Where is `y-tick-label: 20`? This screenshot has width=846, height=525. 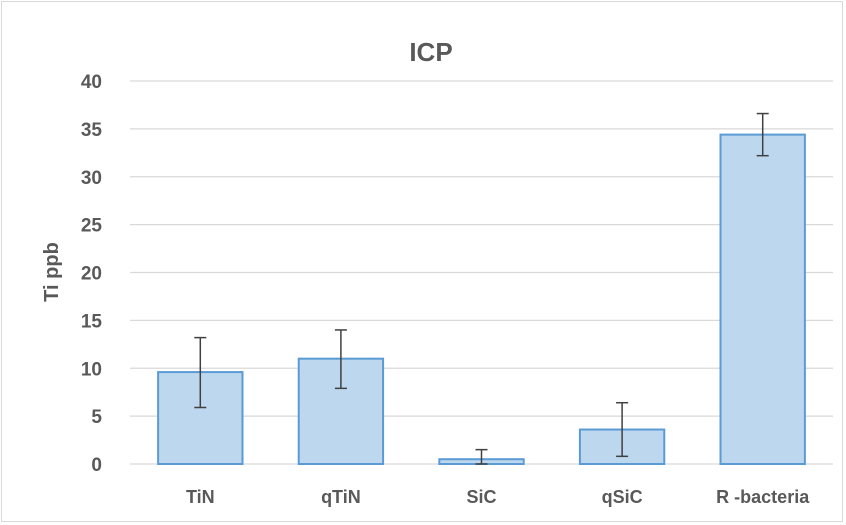
y-tick-label: 20 is located at coordinates (91, 274).